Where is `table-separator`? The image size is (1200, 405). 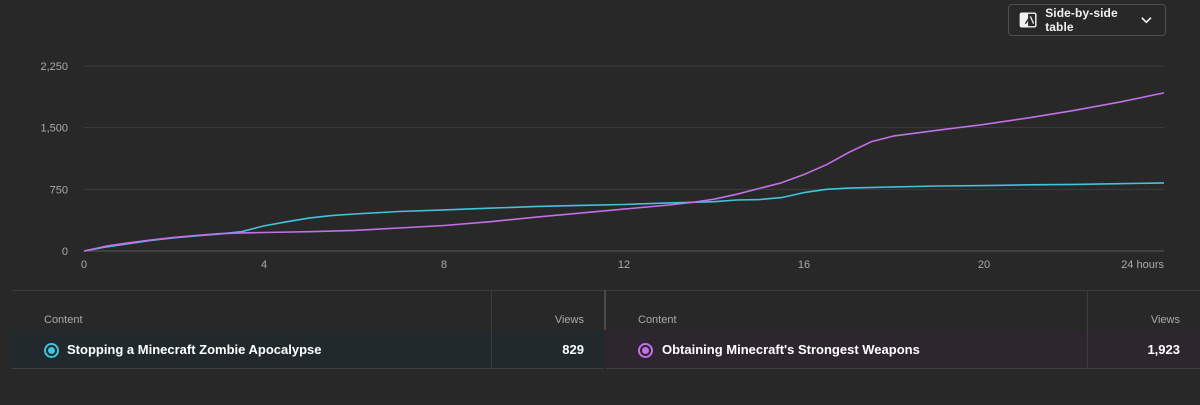
table-separator is located at coordinates (605, 310).